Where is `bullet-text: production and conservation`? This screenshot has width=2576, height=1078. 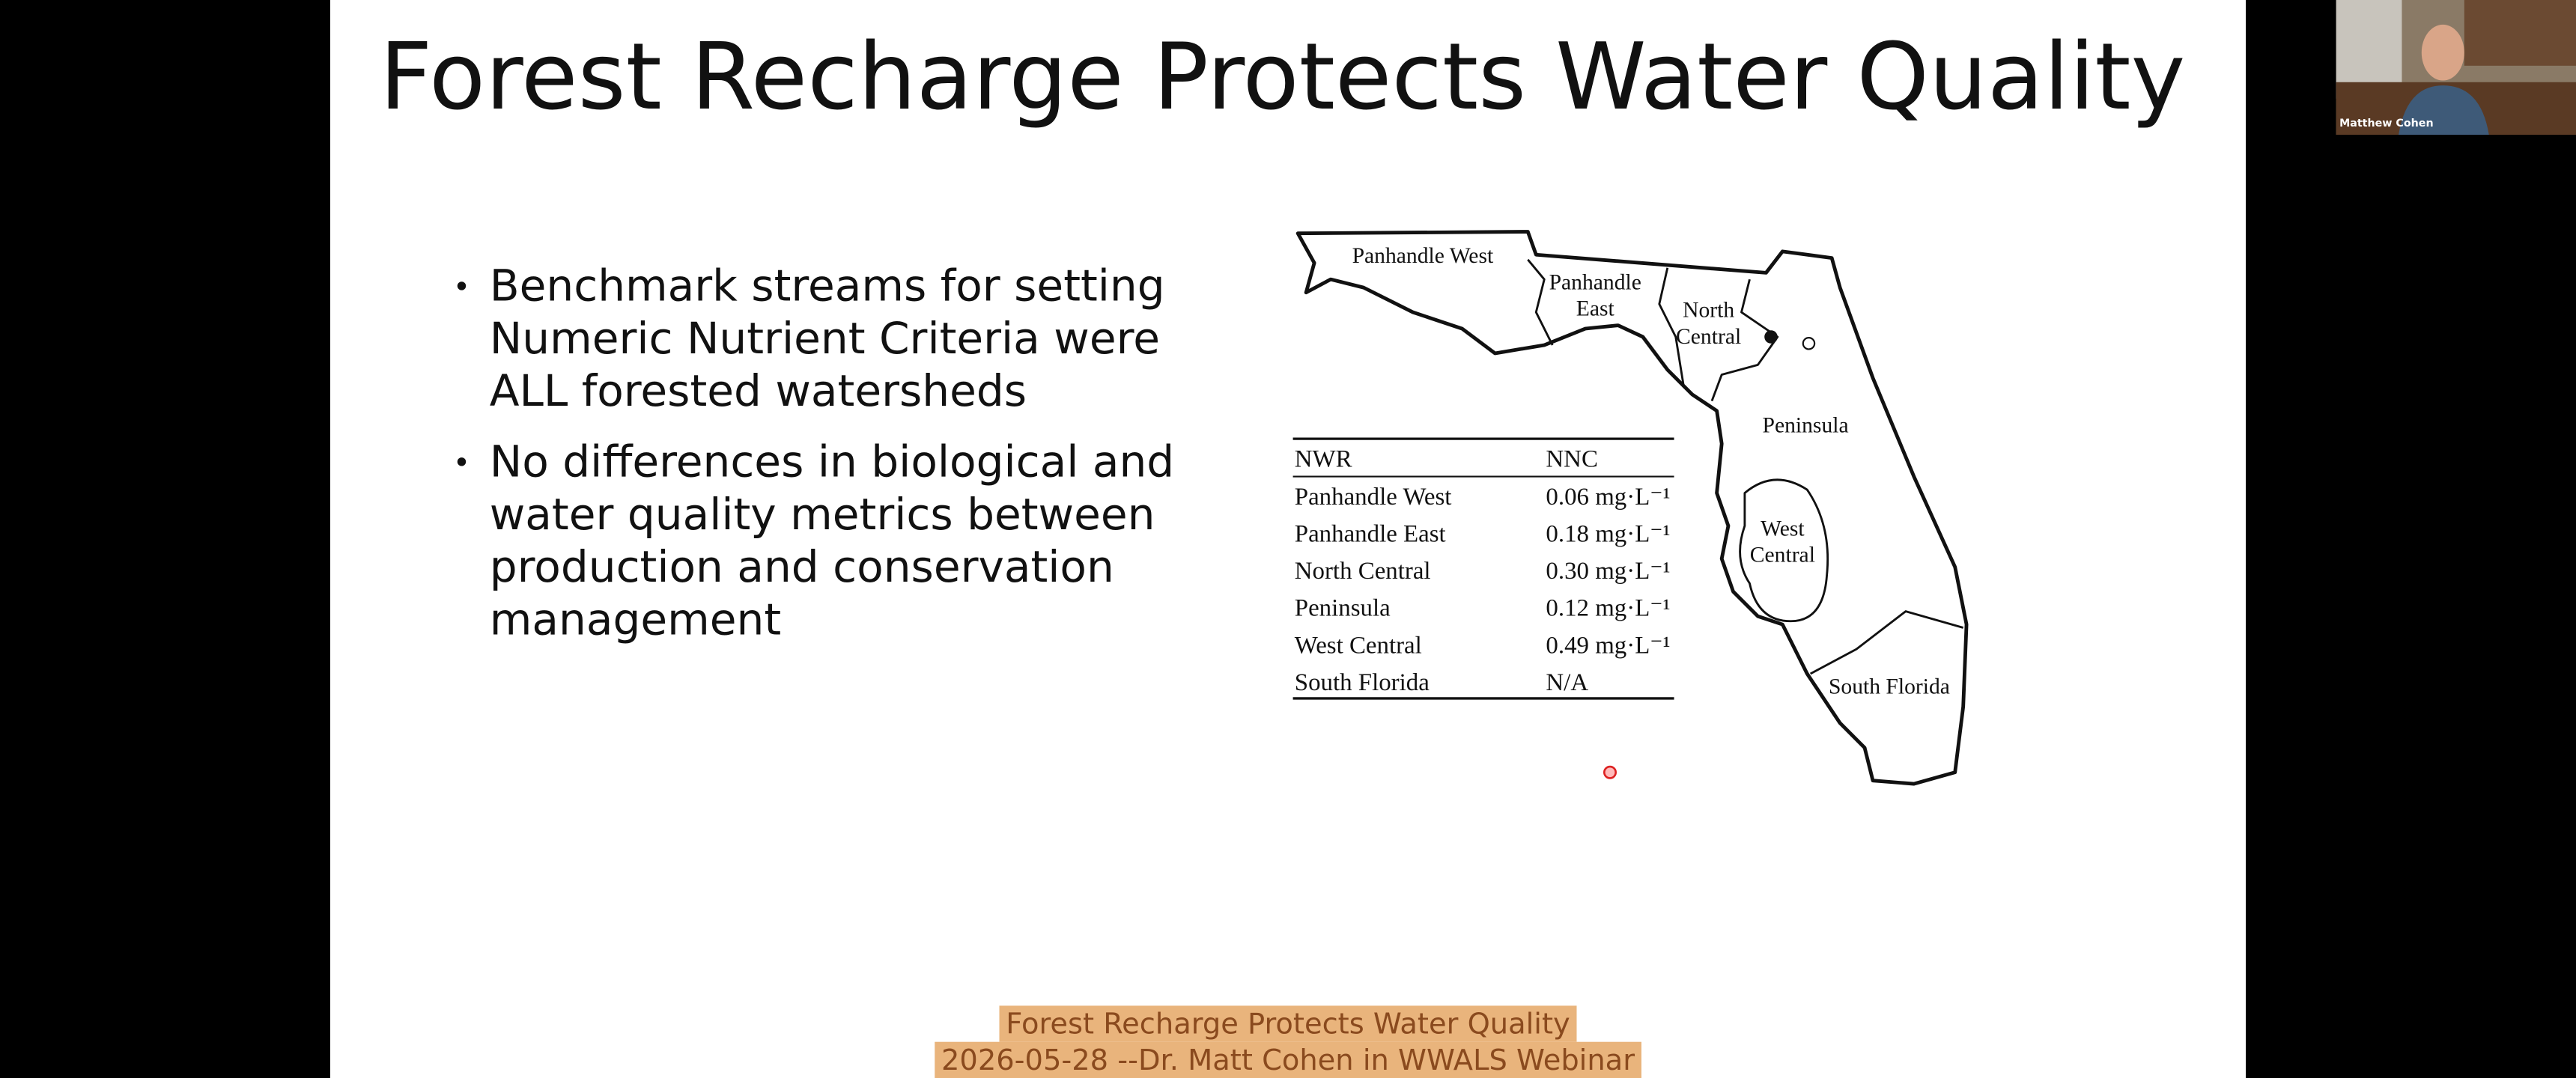
bullet-text: production and conservation is located at coordinates (802, 566).